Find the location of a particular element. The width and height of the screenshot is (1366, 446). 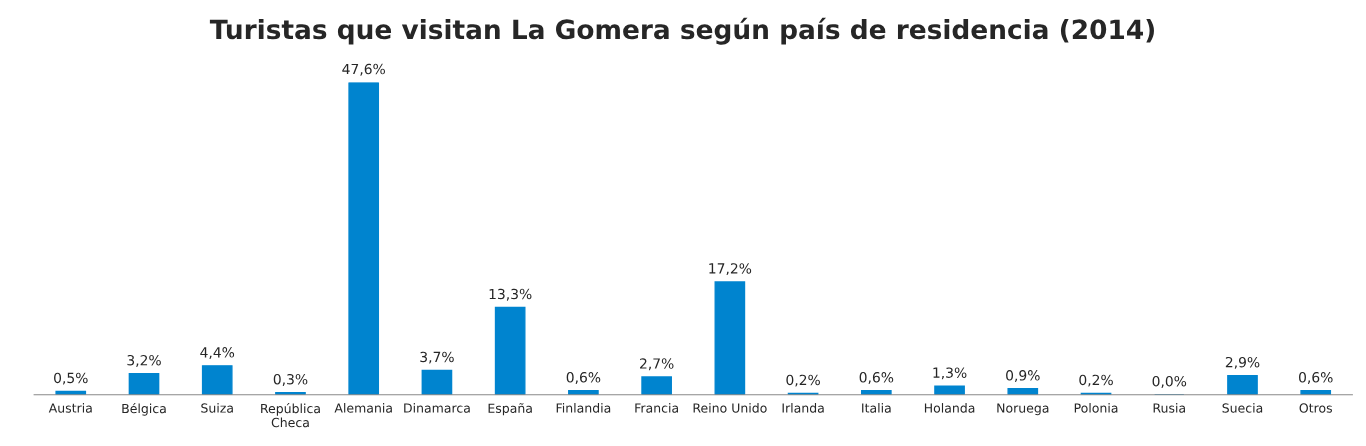

data-label: 13,3% is located at coordinates (510, 294).